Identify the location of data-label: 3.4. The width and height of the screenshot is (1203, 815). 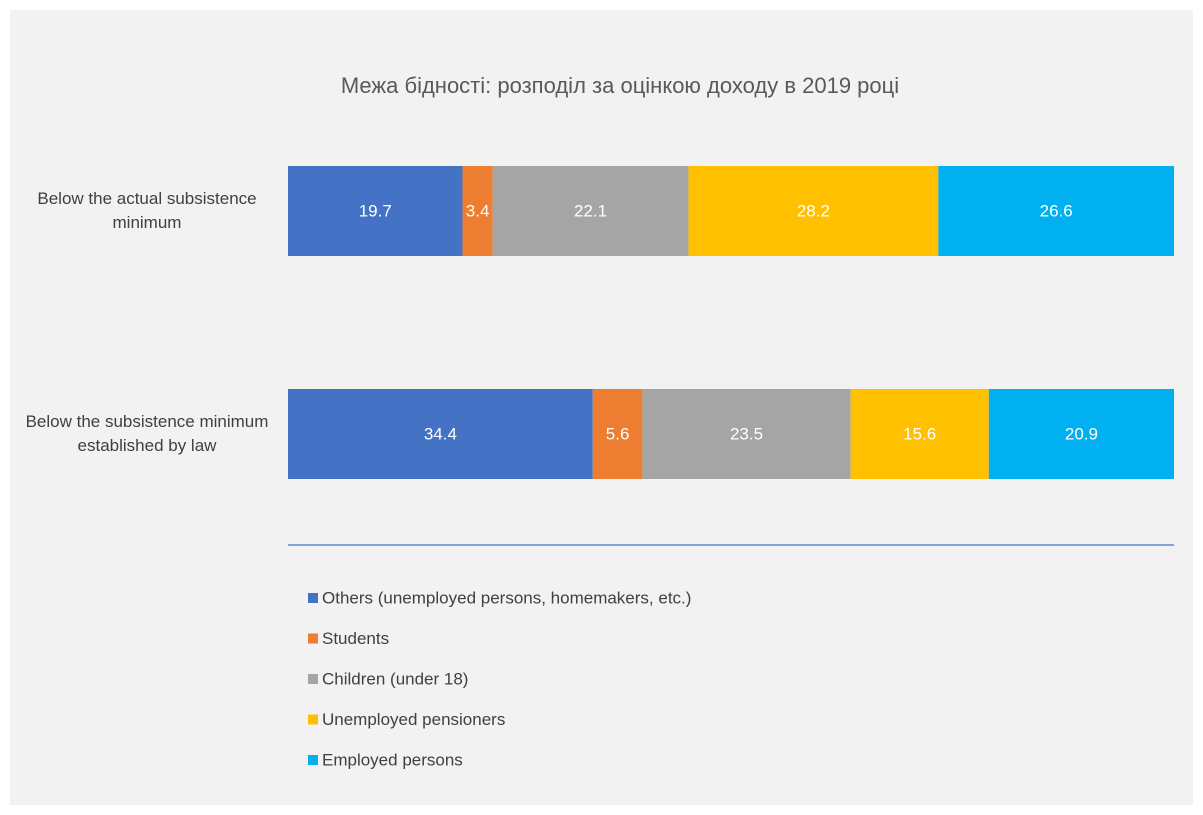
(478, 210).